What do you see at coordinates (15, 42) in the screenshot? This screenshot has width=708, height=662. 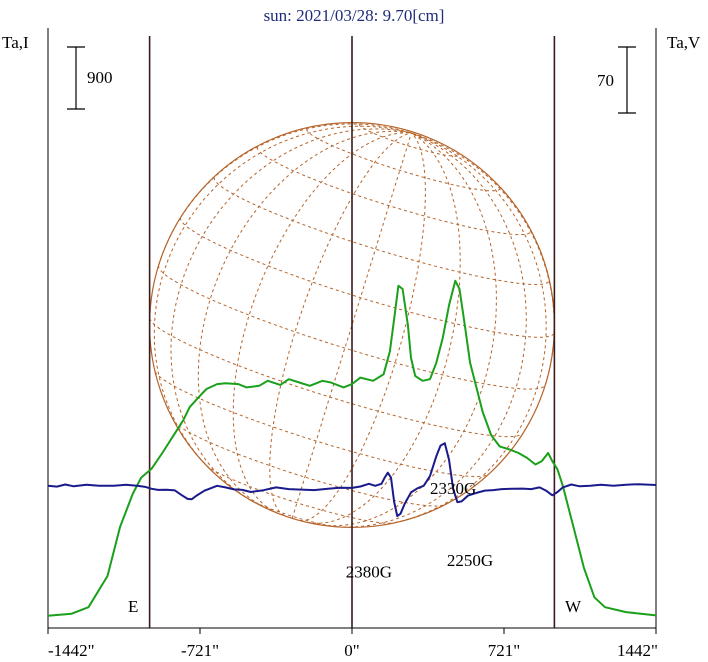 I see `left-axis-label: Ta,I` at bounding box center [15, 42].